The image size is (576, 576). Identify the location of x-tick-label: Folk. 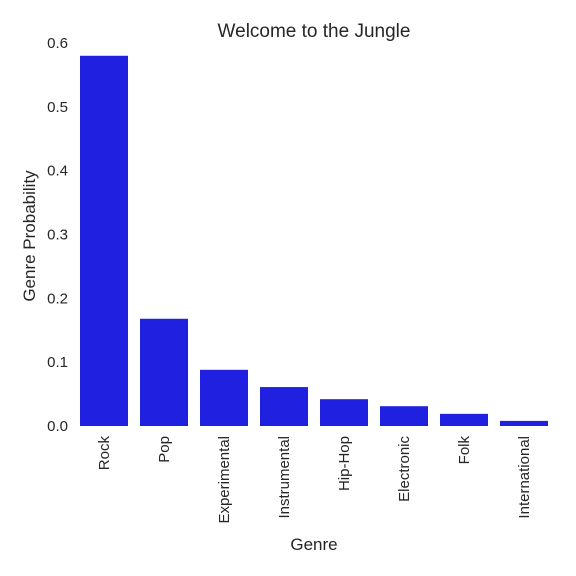
(464, 450).